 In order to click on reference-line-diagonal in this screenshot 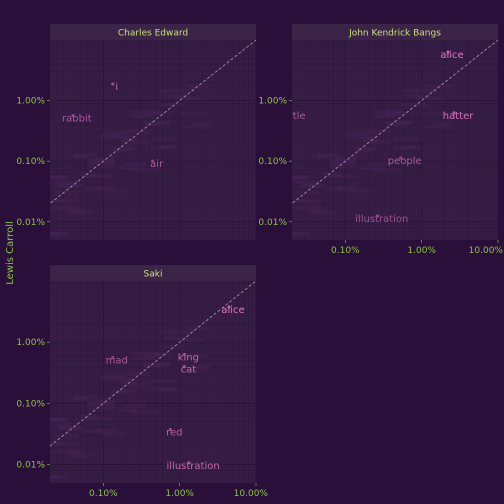, I will do `click(395, 122)`.